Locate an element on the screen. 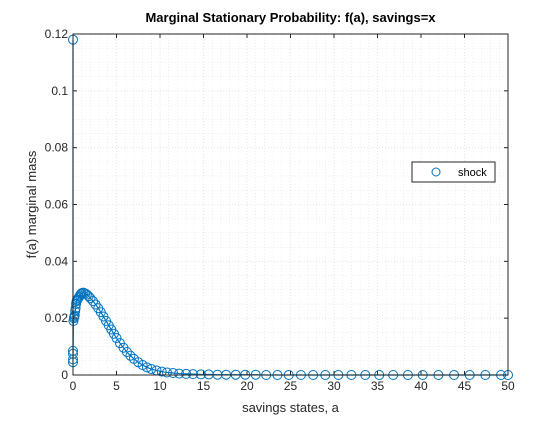 The image size is (560, 425). y-tick-label: 0.1 is located at coordinates (59, 91).